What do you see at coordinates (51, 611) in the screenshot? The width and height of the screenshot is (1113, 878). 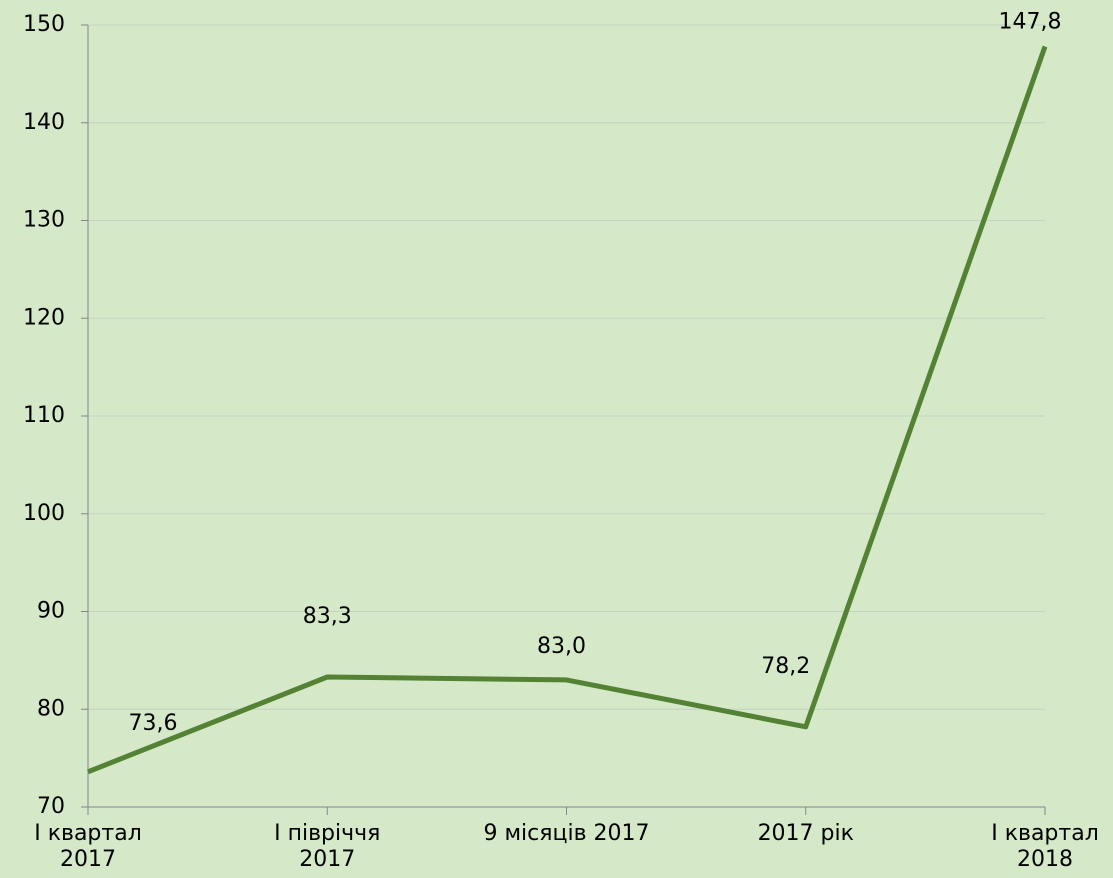 I see `y-tick-label: 90` at bounding box center [51, 611].